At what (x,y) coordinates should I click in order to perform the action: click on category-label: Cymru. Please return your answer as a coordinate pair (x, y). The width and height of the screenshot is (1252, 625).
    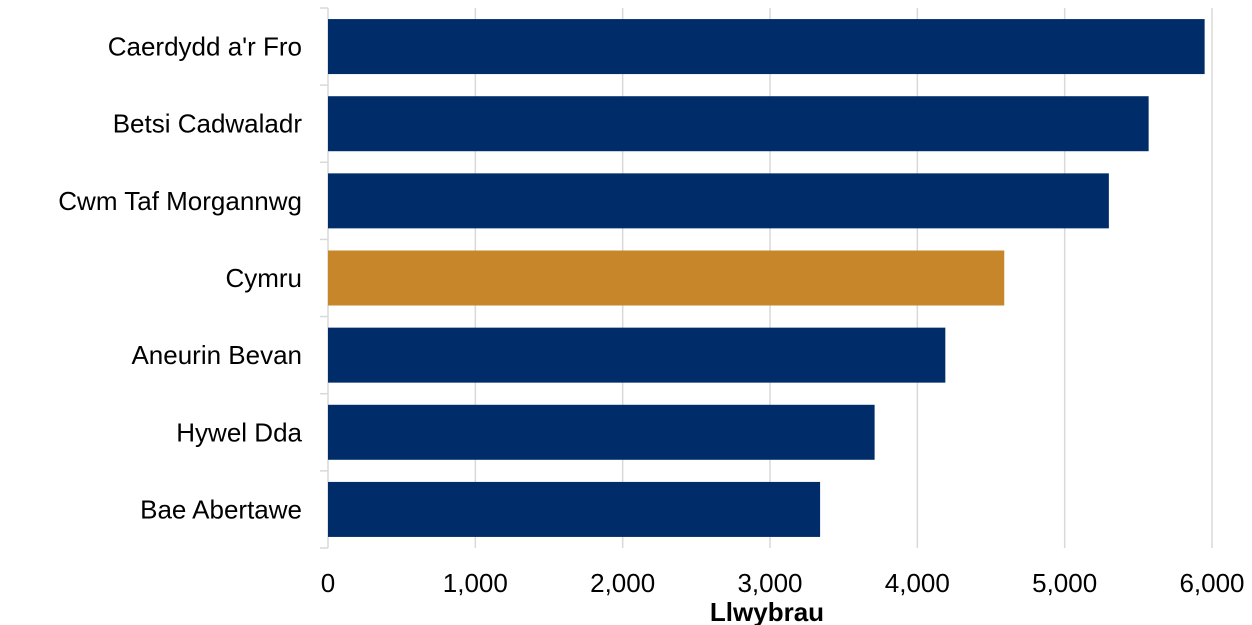
    Looking at the image, I should click on (263, 278).